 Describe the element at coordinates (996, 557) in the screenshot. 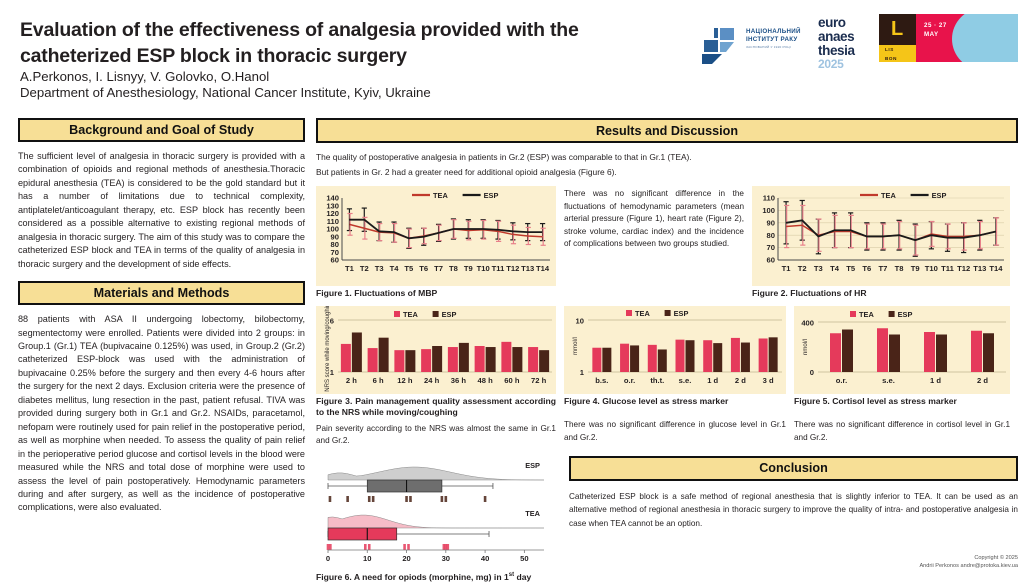

I see `copyright-line1: Copyright © 2025` at that location.